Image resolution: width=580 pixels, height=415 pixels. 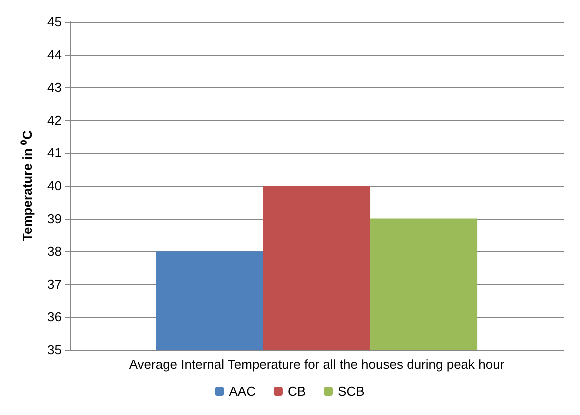 I want to click on y-tick-label: 42, so click(x=55, y=120).